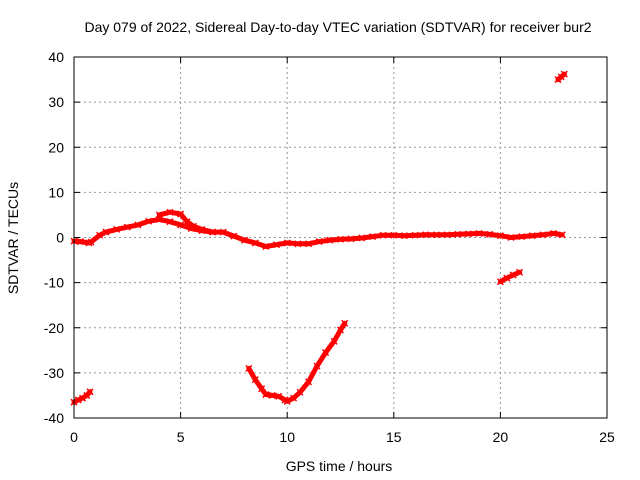  I want to click on y-tick-label: 30, so click(56, 102).